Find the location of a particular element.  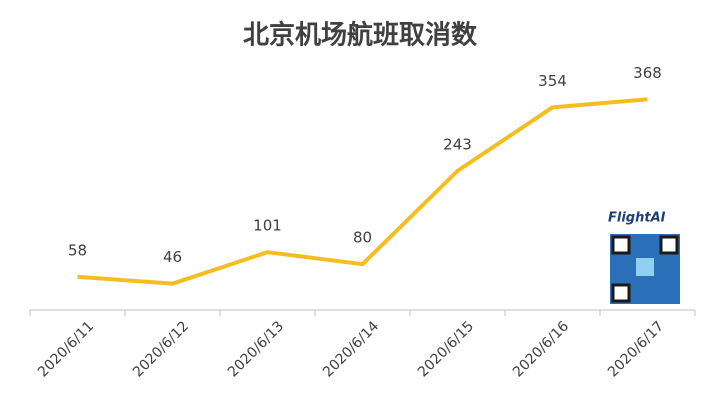

x-tick-label: 2020/6/15 is located at coordinates (446, 349).